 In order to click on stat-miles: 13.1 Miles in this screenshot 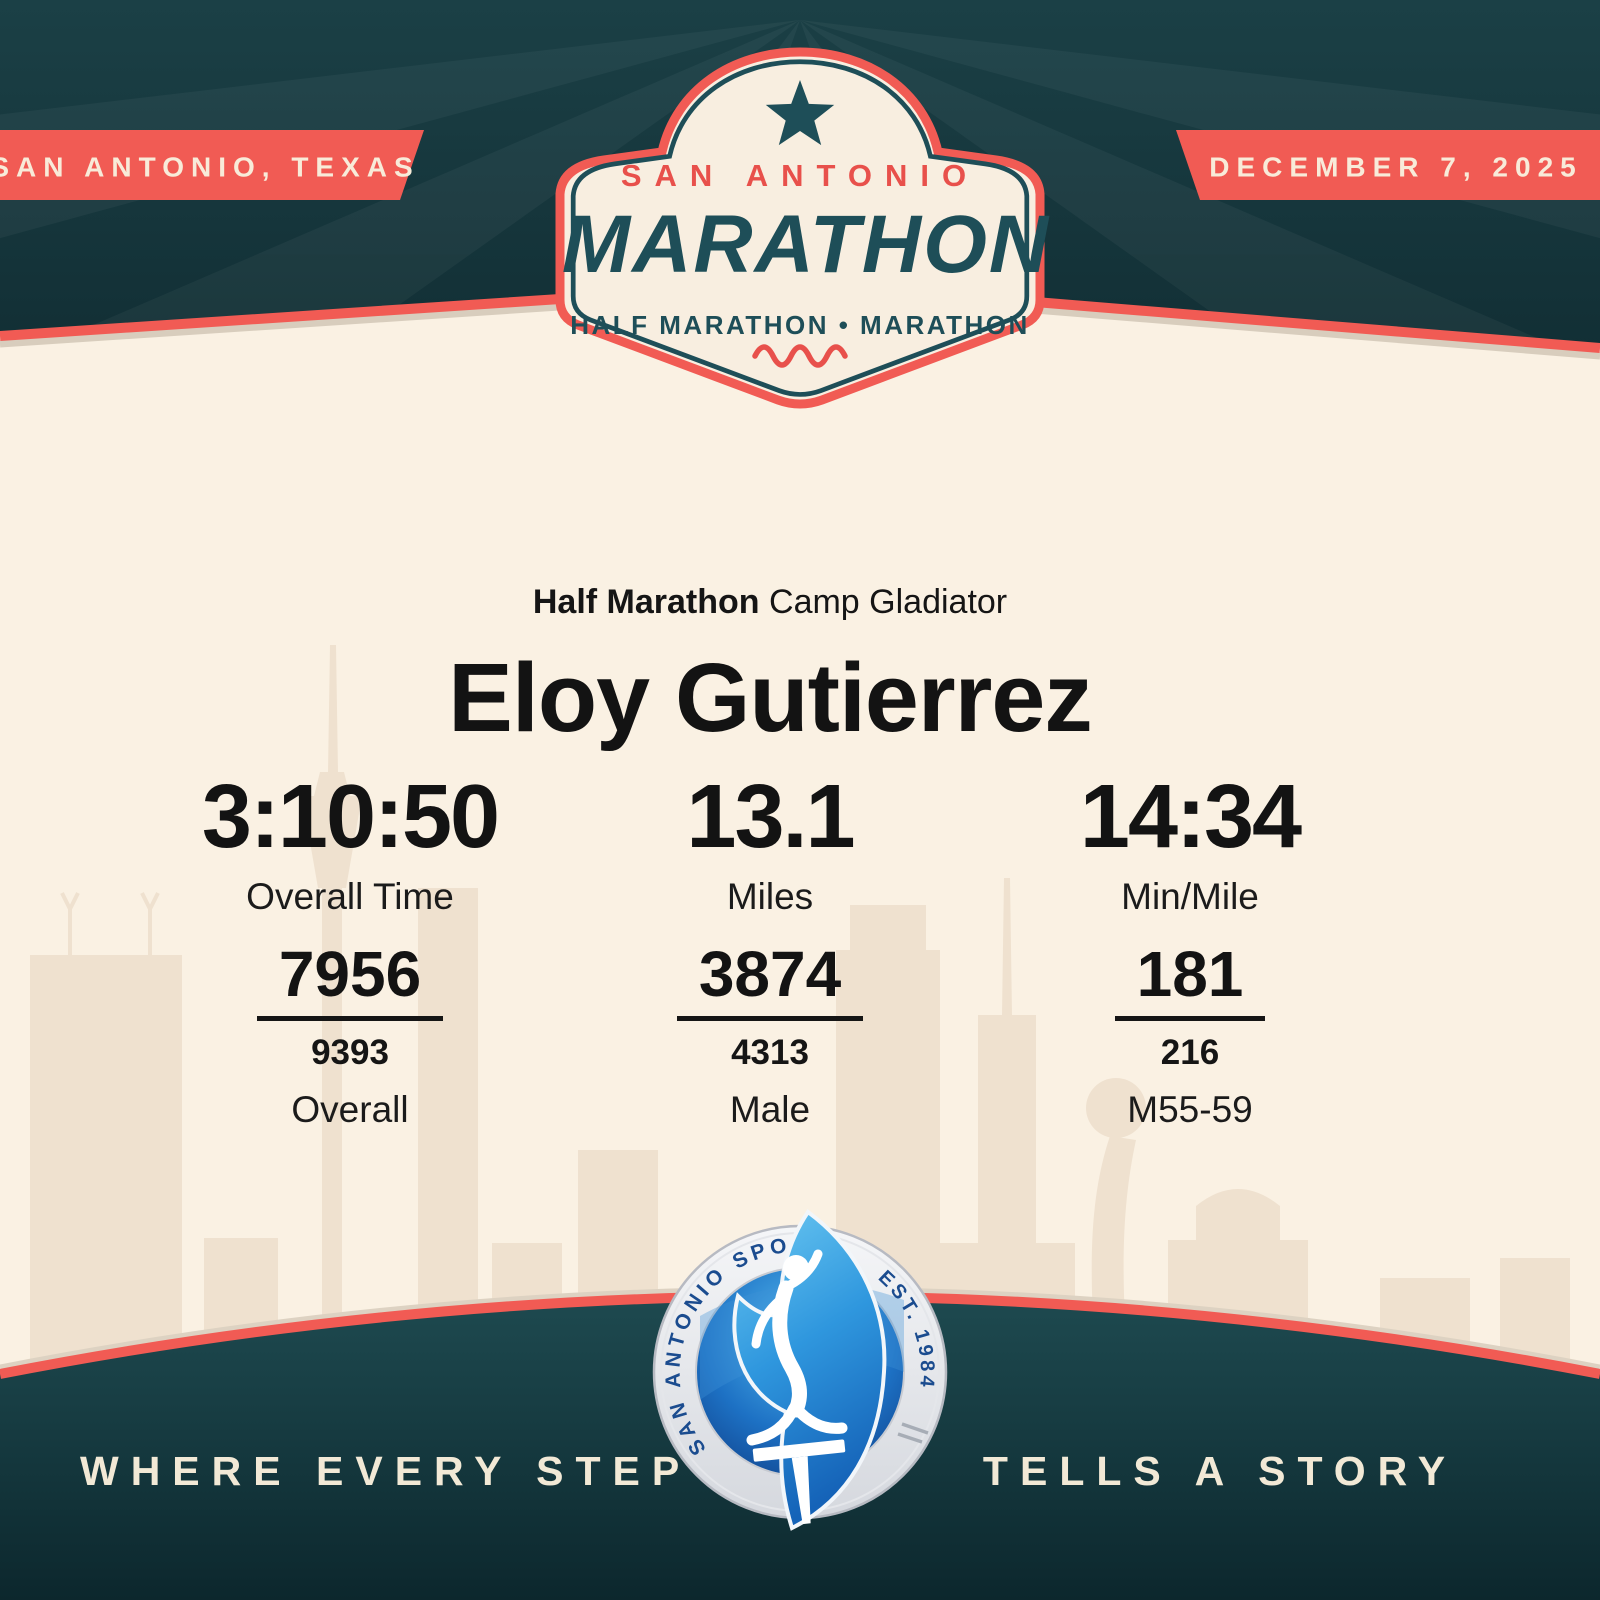, I will do `click(770, 845)`.